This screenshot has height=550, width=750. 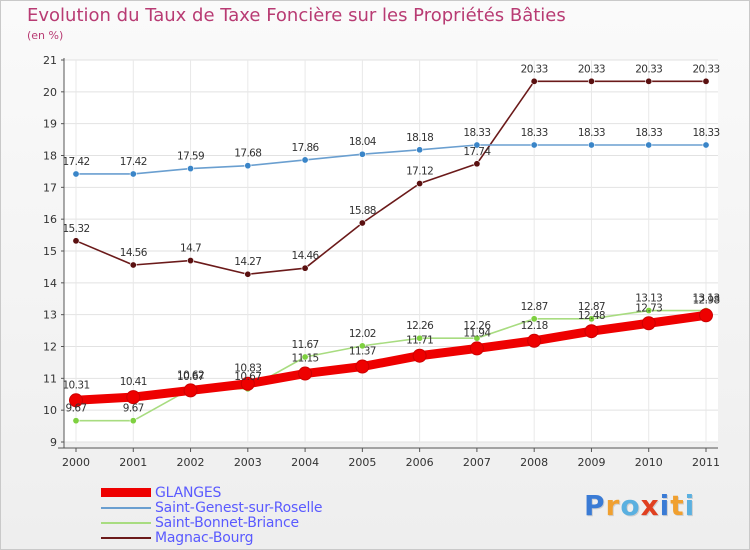 What do you see at coordinates (649, 462) in the screenshot?
I see `x-tick-label: 2010` at bounding box center [649, 462].